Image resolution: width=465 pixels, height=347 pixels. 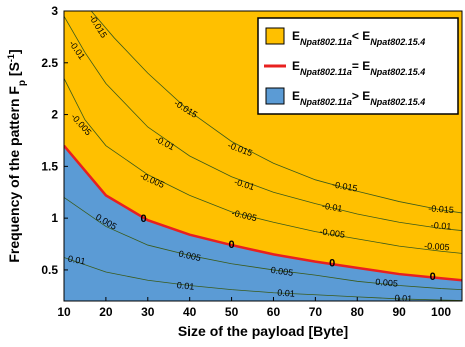 What do you see at coordinates (148, 312) in the screenshot?
I see `x-tick-label: 30` at bounding box center [148, 312].